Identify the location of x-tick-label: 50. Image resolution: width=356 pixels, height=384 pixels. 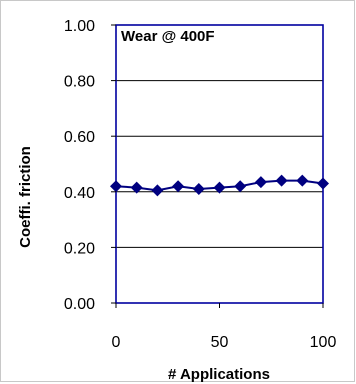
(220, 342).